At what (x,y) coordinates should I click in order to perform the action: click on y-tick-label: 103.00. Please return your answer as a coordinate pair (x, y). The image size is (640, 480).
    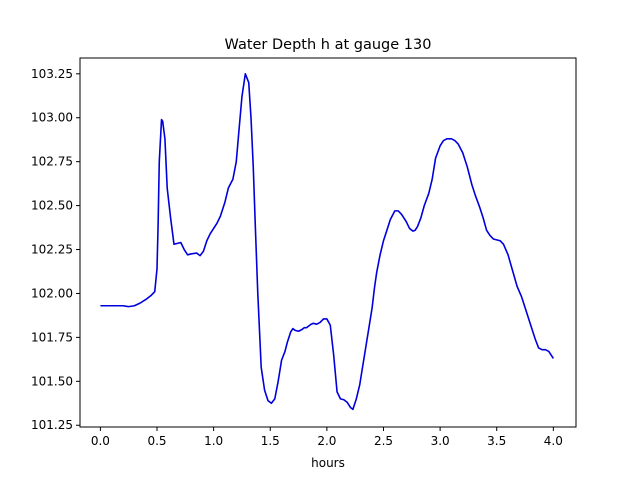
    Looking at the image, I should click on (52, 118).